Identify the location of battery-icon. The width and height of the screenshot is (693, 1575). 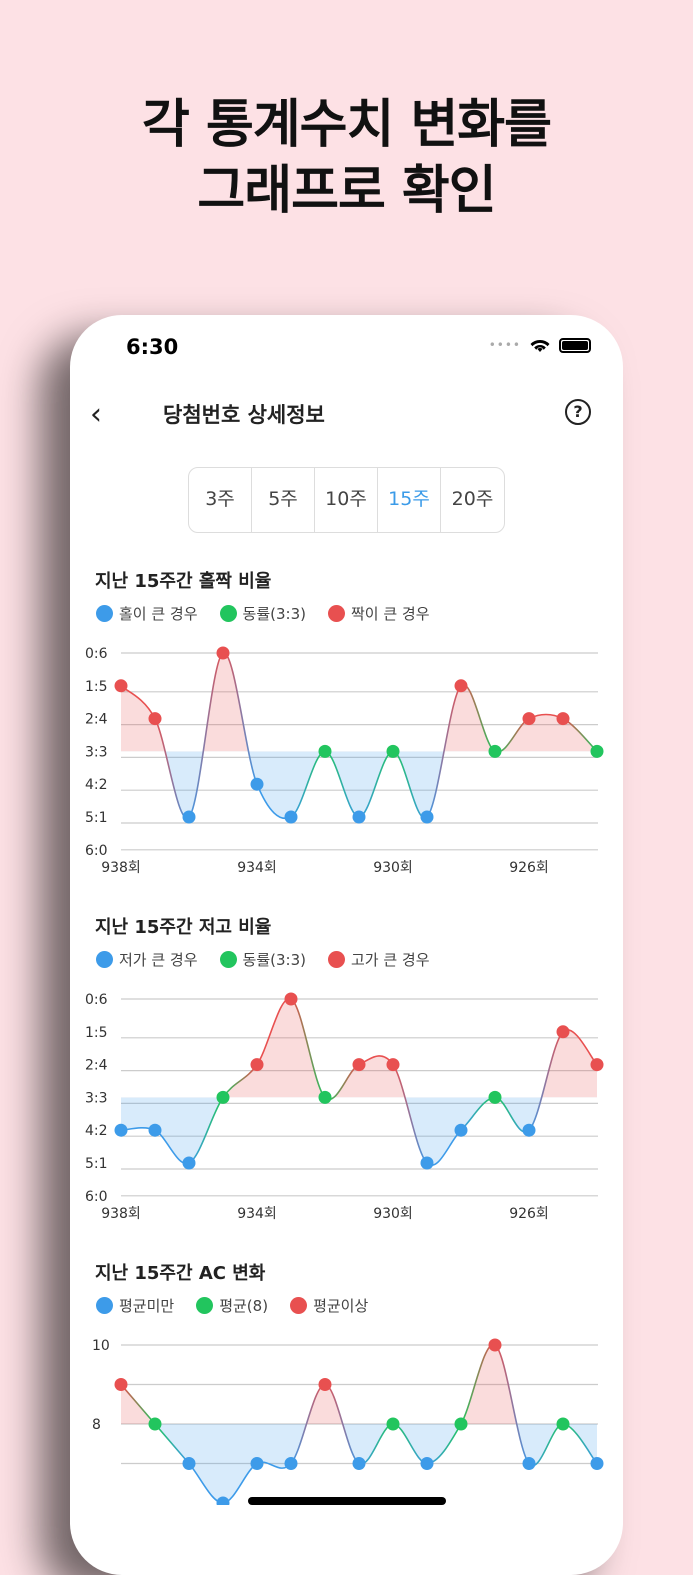
(575, 345).